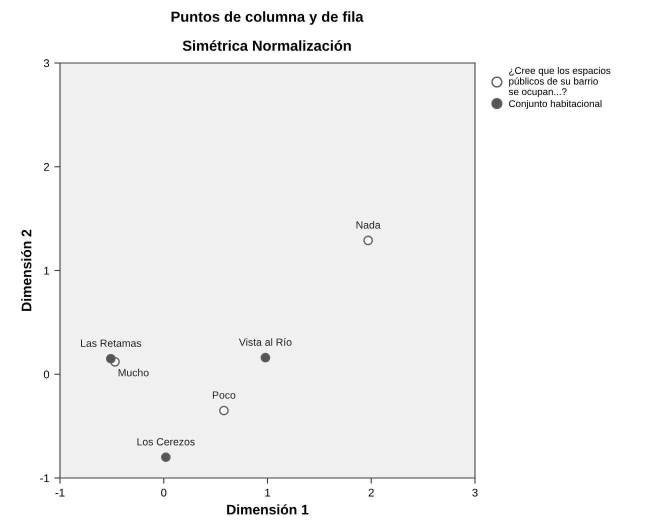  I want to click on x-tick-label: -1, so click(60, 492).